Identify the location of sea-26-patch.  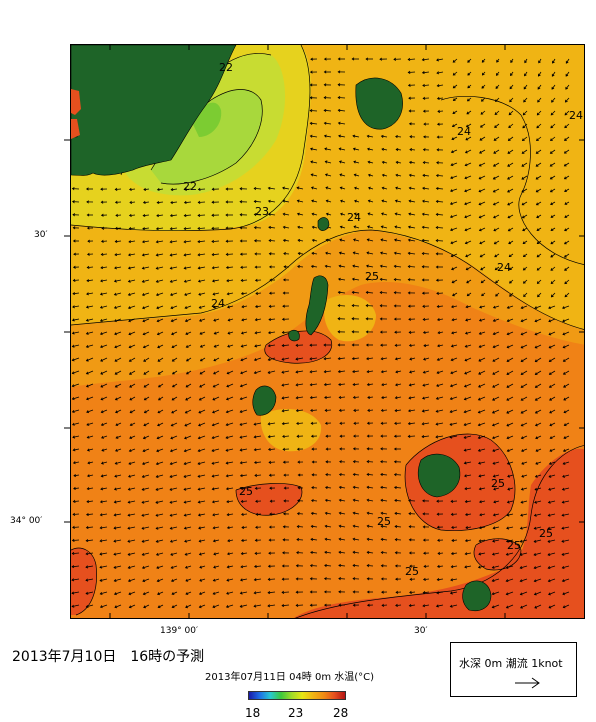
(269, 499).